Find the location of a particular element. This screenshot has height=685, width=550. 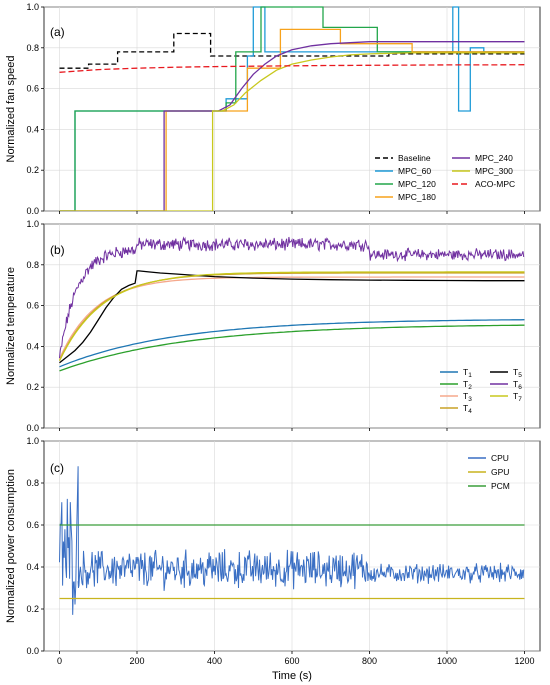

legend-label: T6 is located at coordinates (517, 385).